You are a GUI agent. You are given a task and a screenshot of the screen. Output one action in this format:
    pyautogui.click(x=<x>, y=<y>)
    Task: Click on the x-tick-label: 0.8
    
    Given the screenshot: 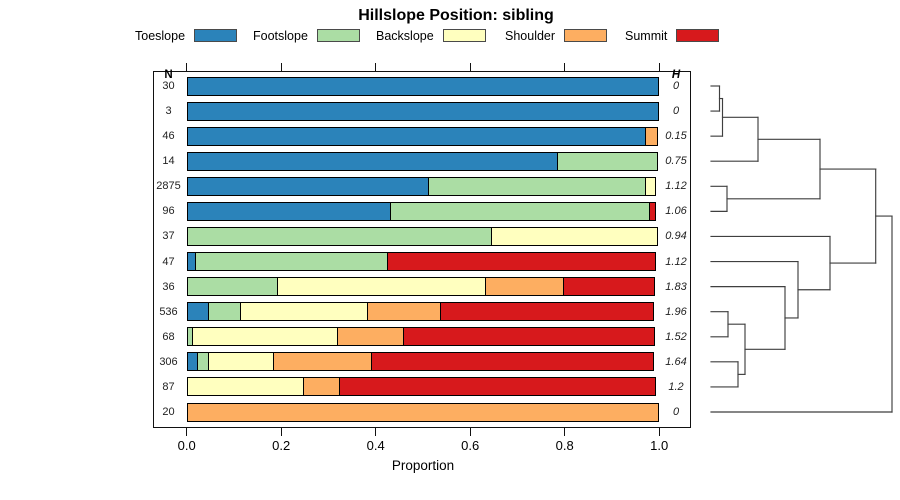 What is the action you would take?
    pyautogui.click(x=564, y=445)
    